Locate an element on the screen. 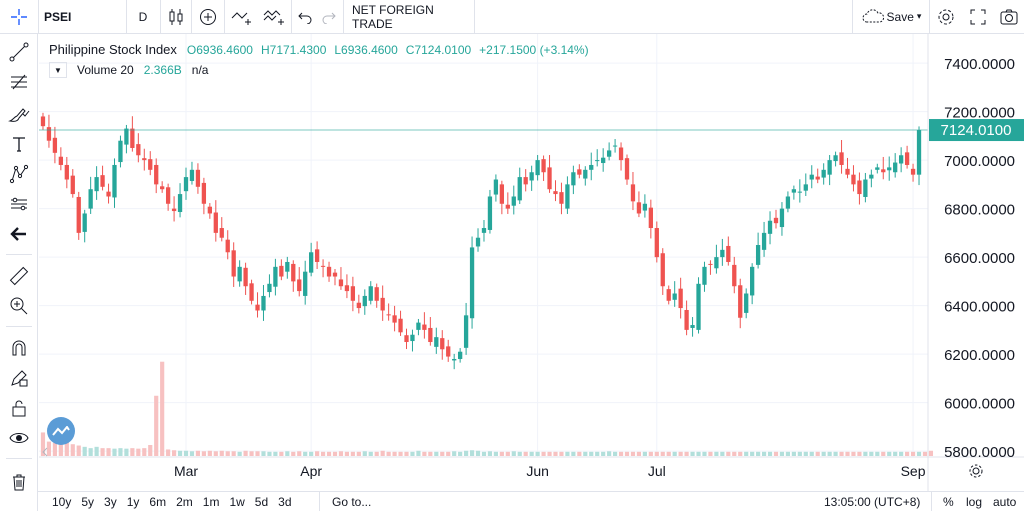  brush-icon is located at coordinates (18, 114).